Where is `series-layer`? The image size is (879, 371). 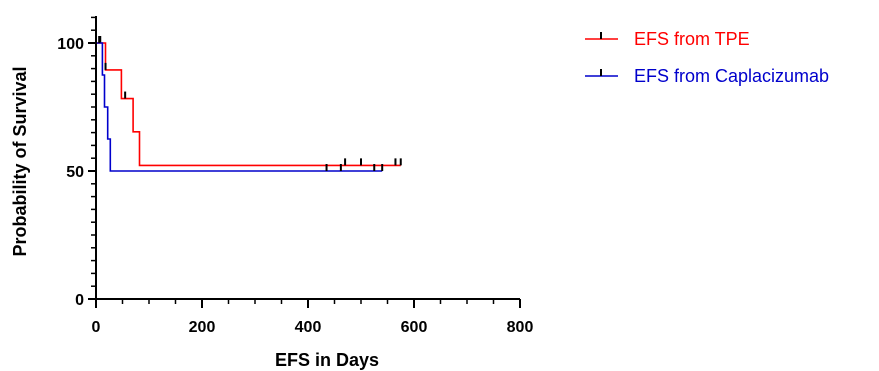 series-layer is located at coordinates (249, 104).